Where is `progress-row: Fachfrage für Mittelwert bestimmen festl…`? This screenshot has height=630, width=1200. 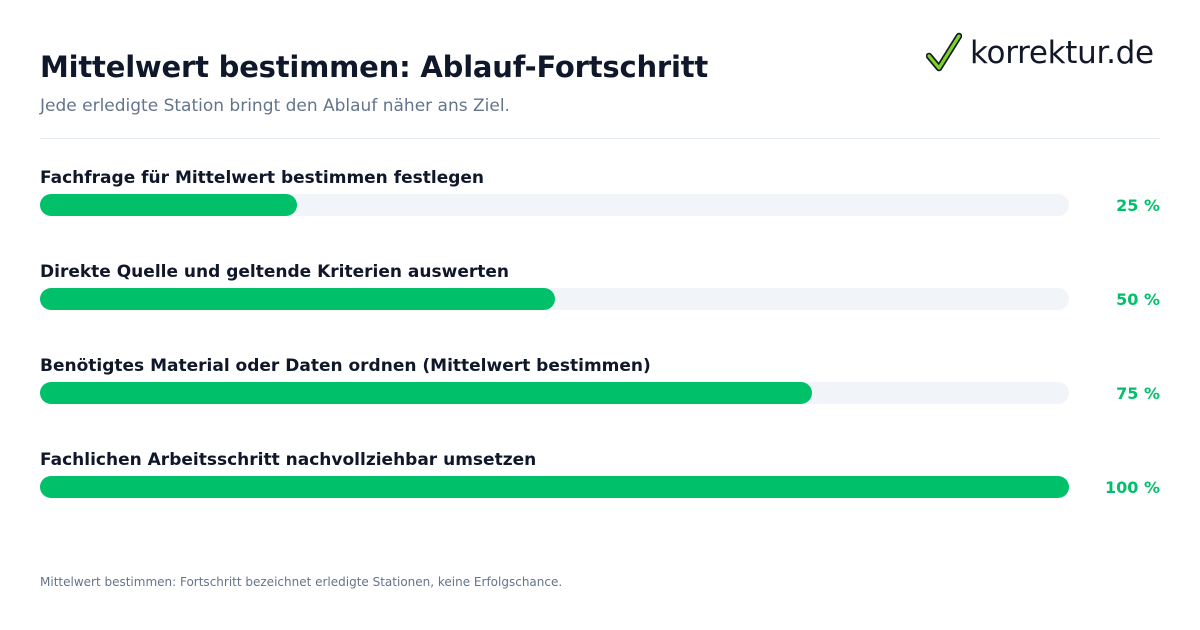 progress-row: Fachfrage für Mittelwert bestimmen festl… is located at coordinates (600, 203).